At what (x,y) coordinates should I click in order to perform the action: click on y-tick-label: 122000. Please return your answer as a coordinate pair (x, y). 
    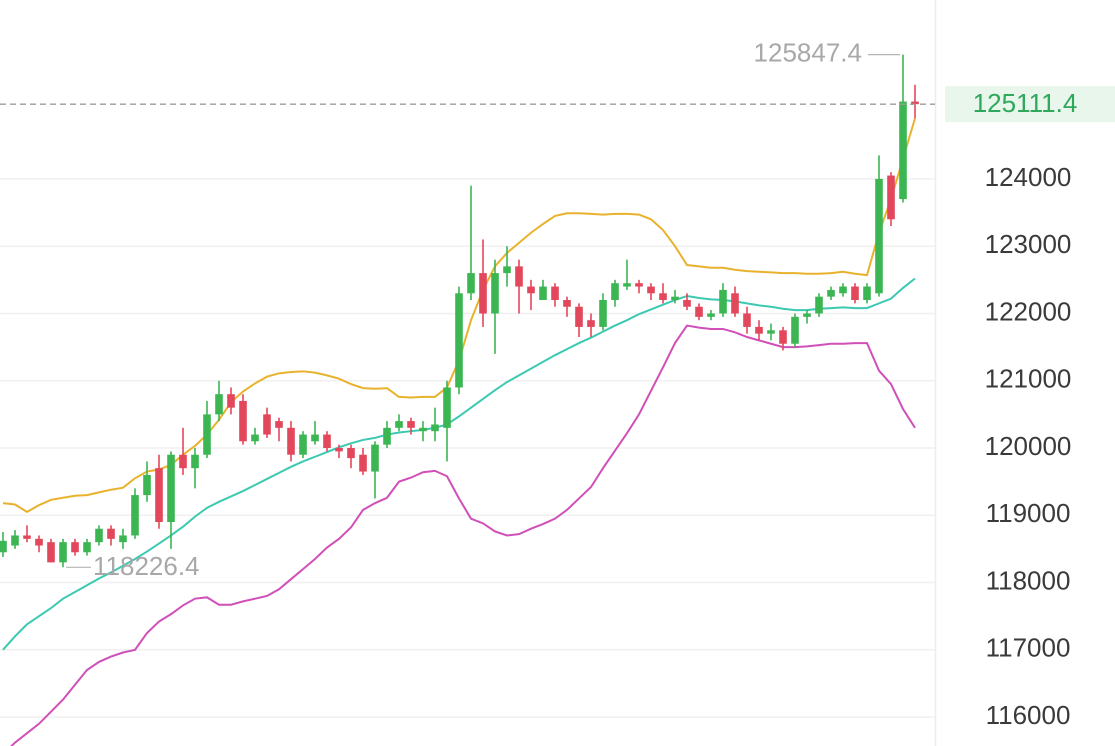
    Looking at the image, I should click on (1028, 311).